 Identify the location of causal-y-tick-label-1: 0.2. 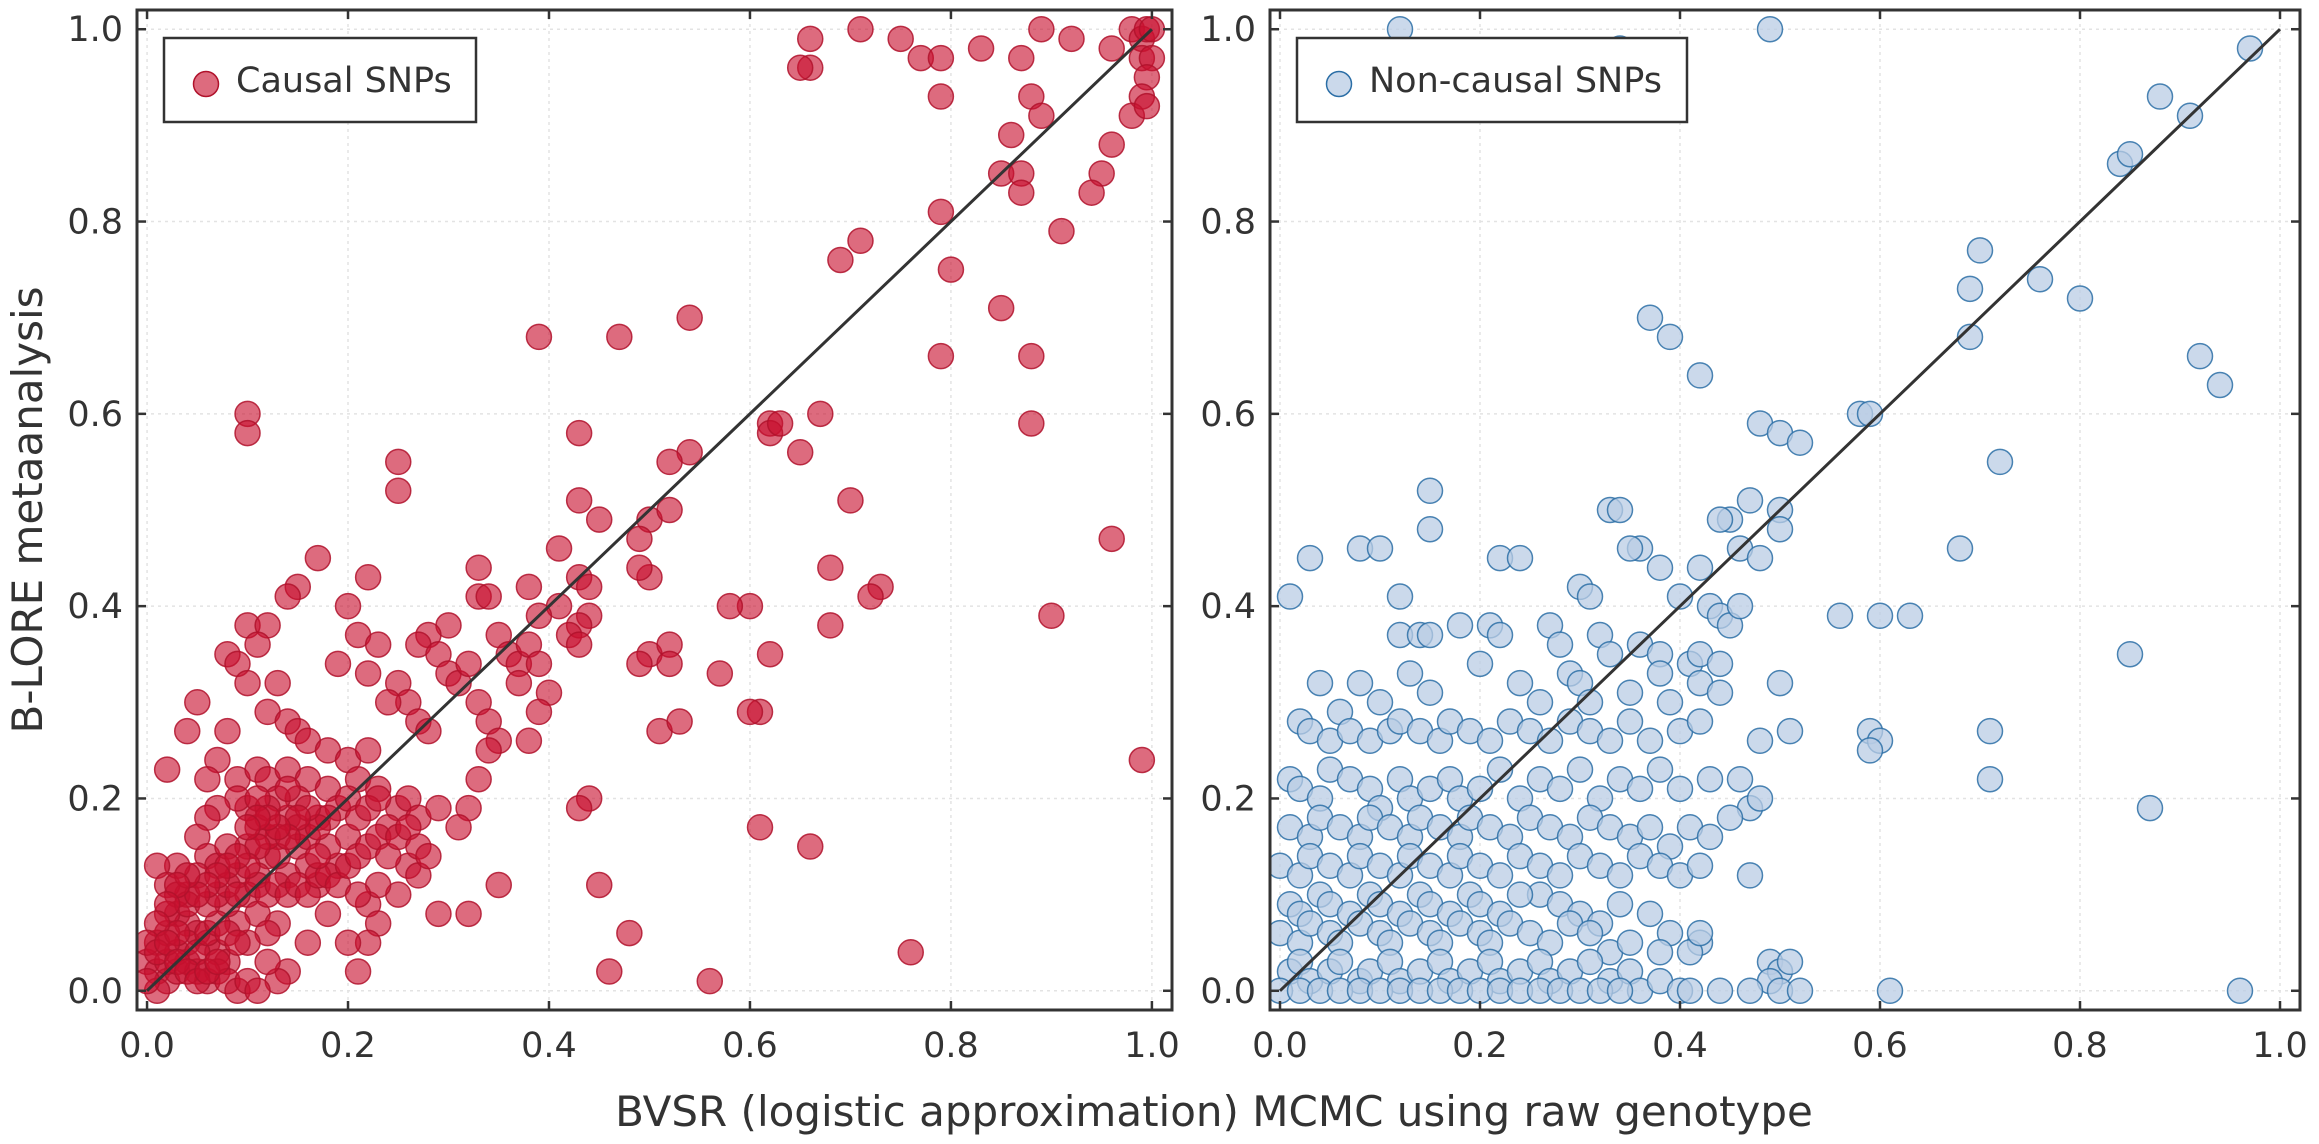
(95, 799).